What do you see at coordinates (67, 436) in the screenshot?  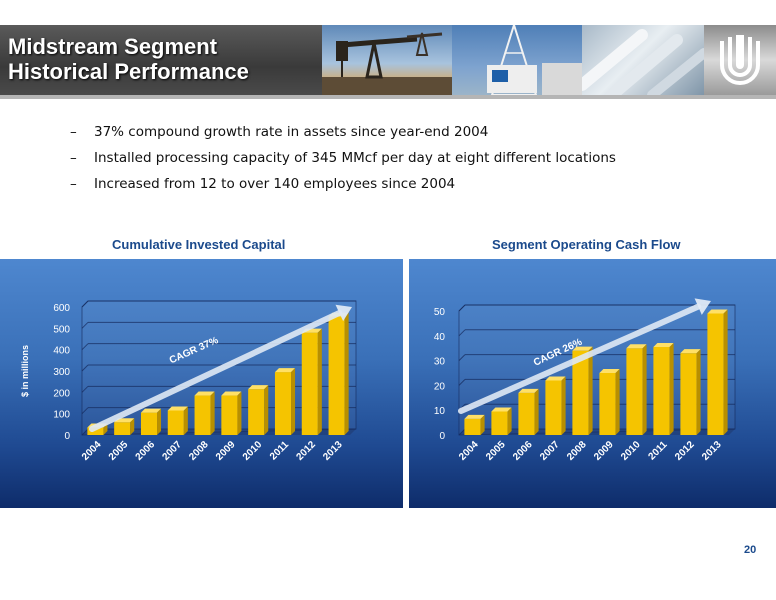 I see `y-tick-label: 0` at bounding box center [67, 436].